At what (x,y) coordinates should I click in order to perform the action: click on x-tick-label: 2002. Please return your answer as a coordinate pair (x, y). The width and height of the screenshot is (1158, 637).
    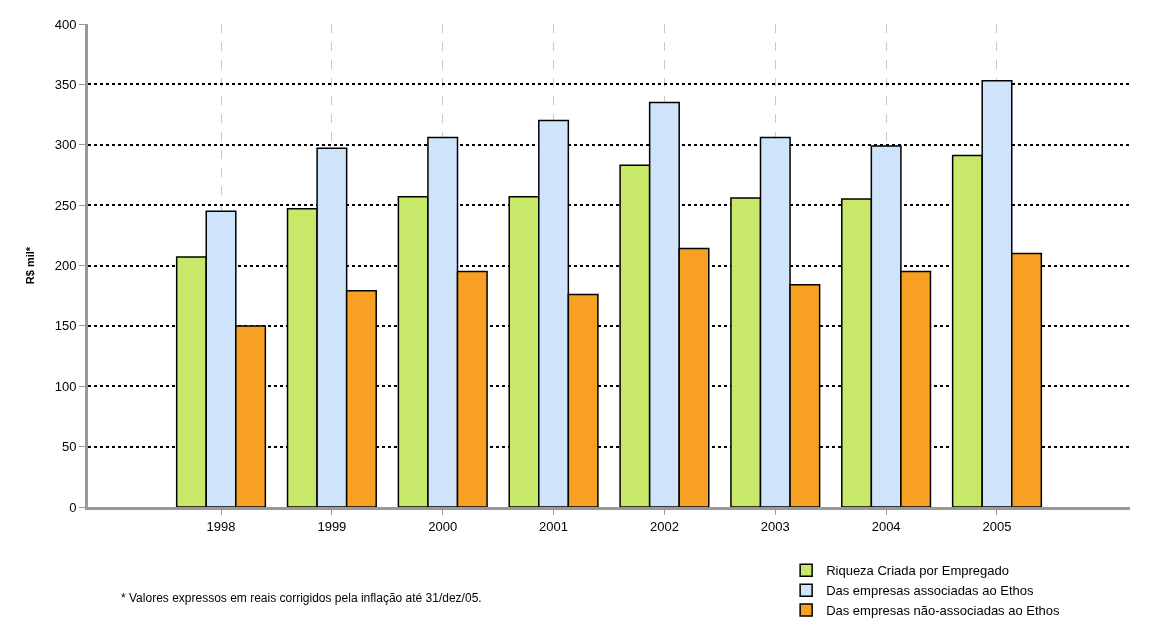
    Looking at the image, I should click on (664, 526).